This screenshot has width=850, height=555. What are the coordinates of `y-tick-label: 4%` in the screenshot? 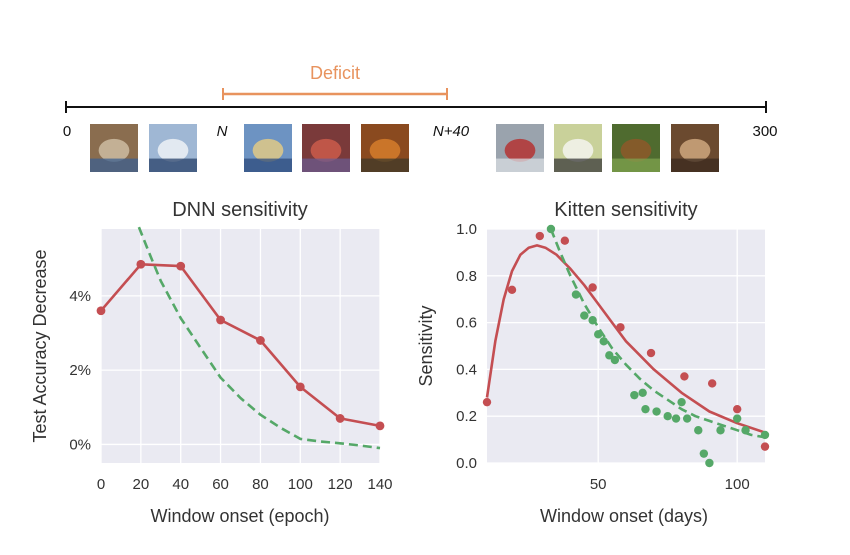 It's located at (80, 296).